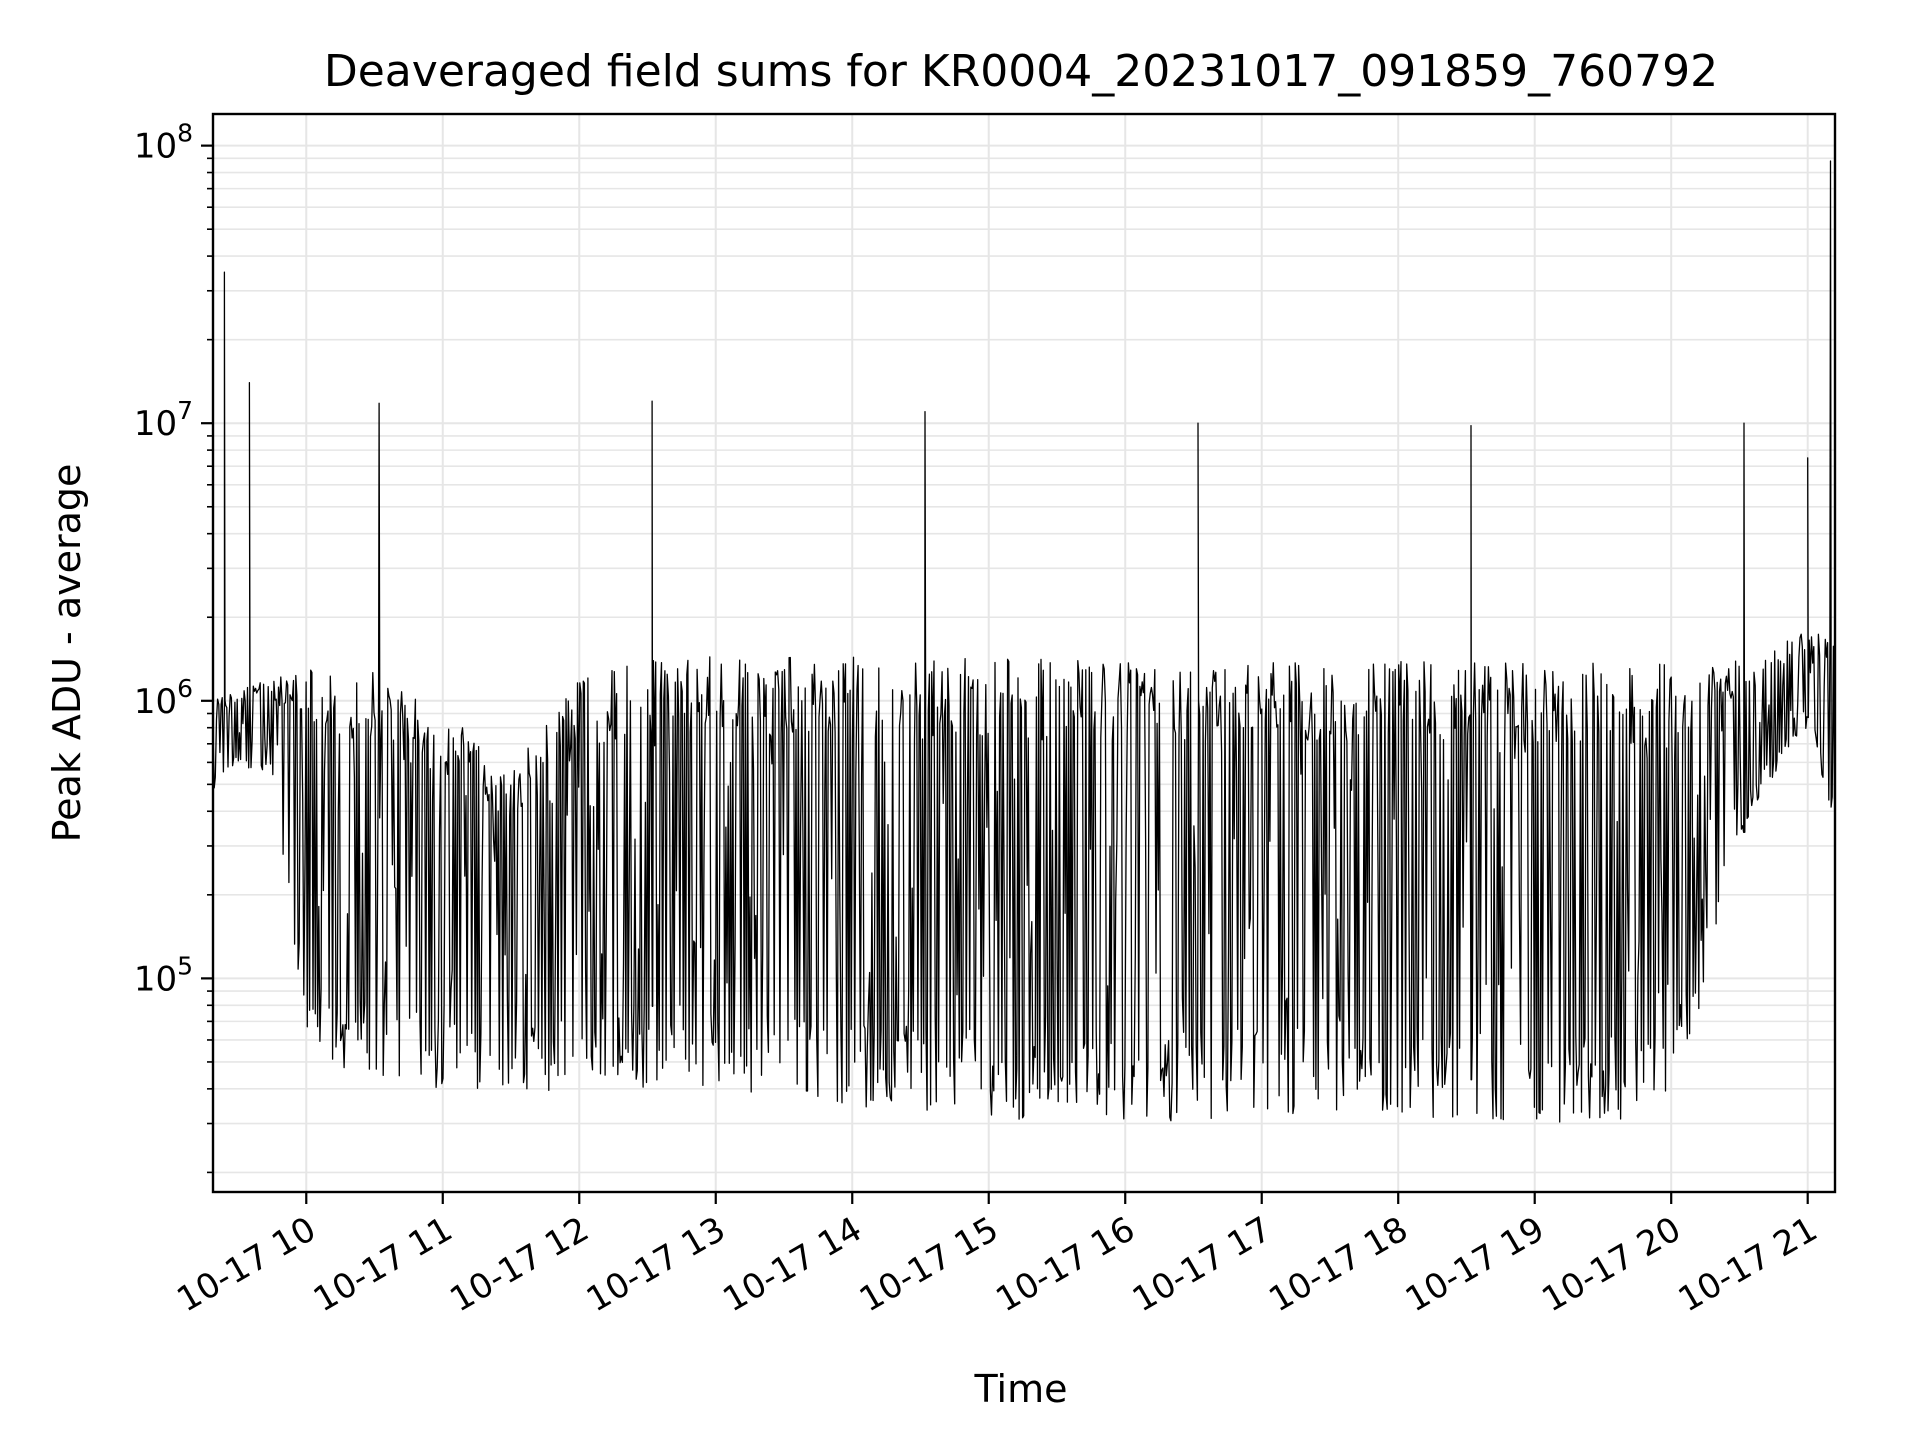  What do you see at coordinates (163, 975) in the screenshot?
I see `y-tick-label: 10⁵` at bounding box center [163, 975].